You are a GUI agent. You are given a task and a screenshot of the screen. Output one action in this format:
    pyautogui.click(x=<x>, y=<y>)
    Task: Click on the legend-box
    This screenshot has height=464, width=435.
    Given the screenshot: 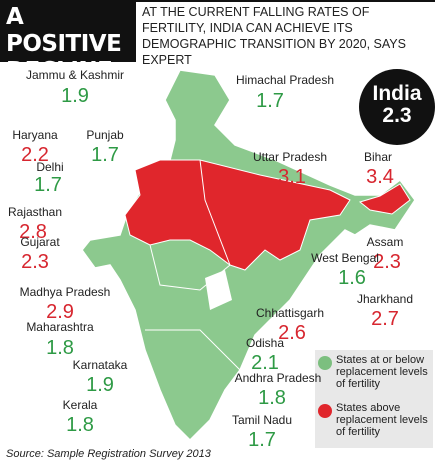 What is the action you would take?
    pyautogui.click(x=374, y=399)
    